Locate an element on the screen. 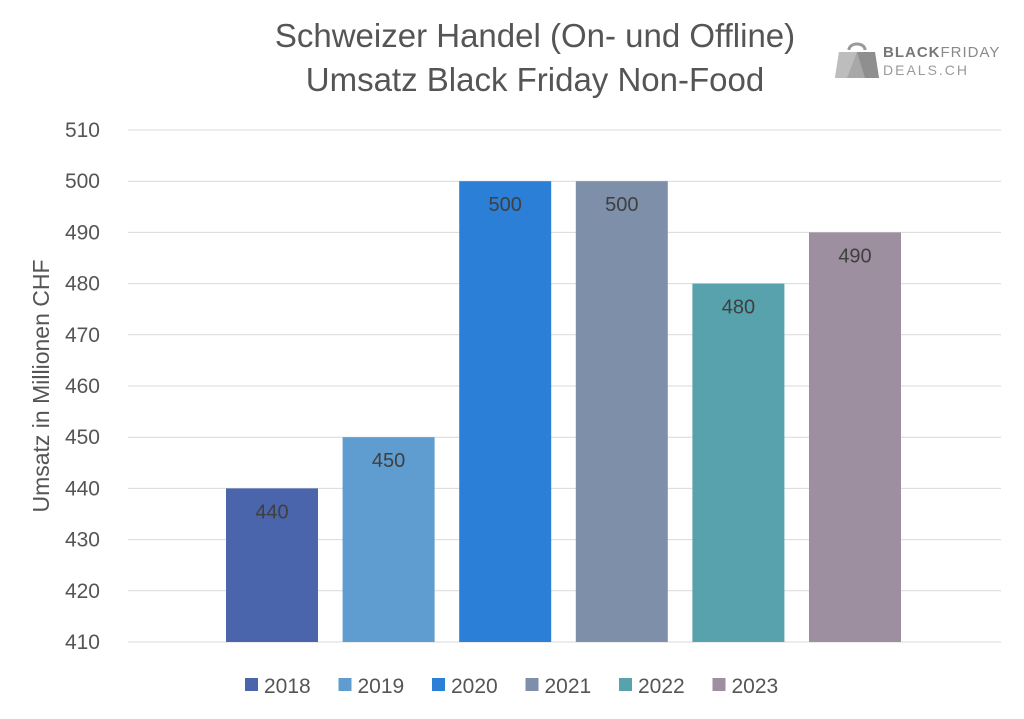 The width and height of the screenshot is (1024, 719). logo: BLACKFRIDAY DEALS.CH is located at coordinates (922, 60).